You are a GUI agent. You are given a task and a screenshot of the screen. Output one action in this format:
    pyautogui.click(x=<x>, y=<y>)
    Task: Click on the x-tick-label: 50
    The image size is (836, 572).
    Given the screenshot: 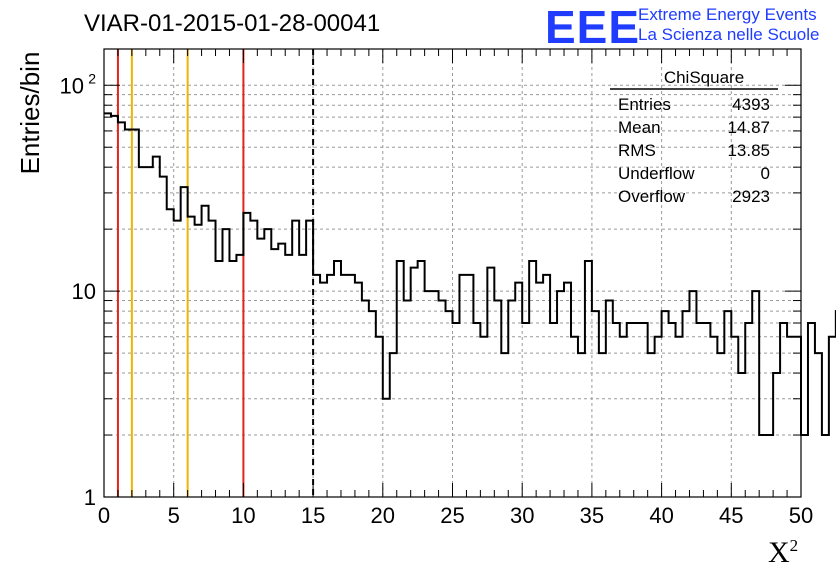 What is the action you would take?
    pyautogui.click(x=801, y=515)
    